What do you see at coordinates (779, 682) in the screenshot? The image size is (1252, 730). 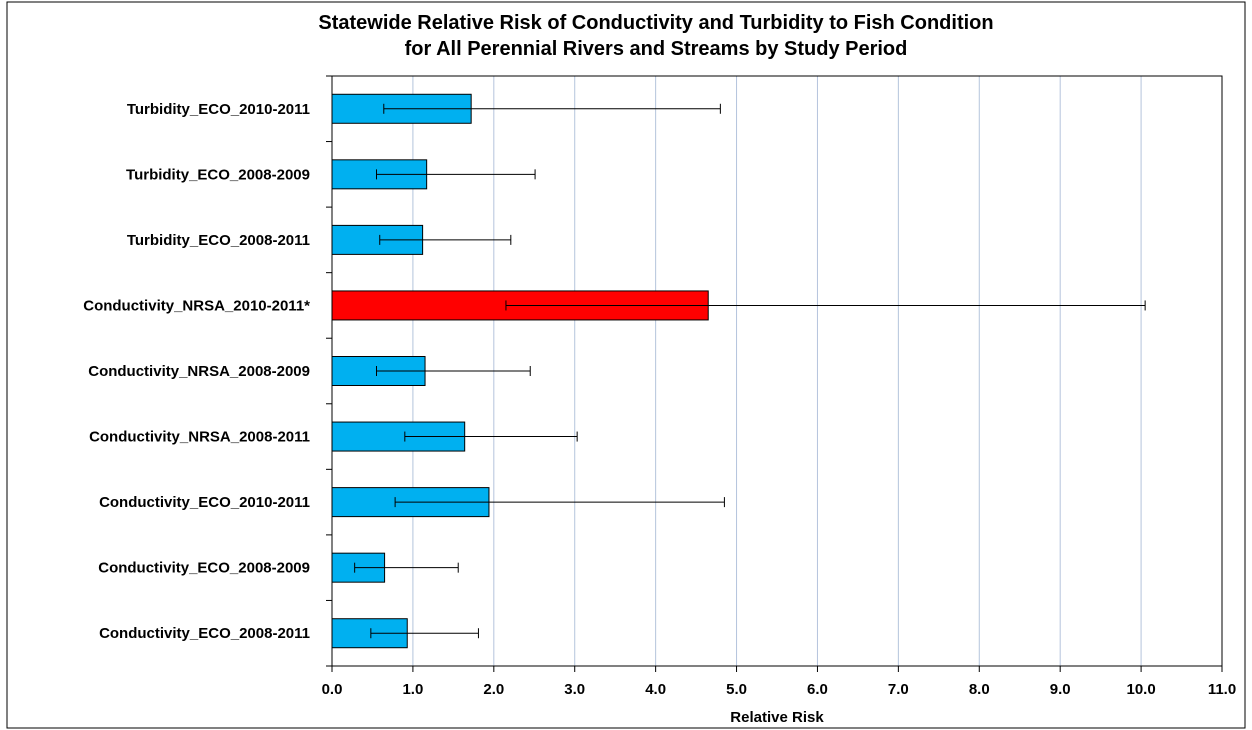 I see `x-axis-ticks: 0.0 1.0 2.0 3.0 4.0 5.0 6.0 7.0 8.0 9.0 10.0 11.0` at bounding box center [779, 682].